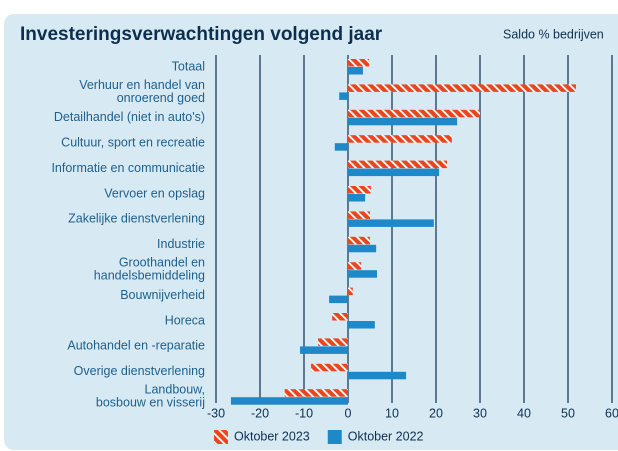 This screenshot has height=451, width=618. What do you see at coordinates (136, 219) in the screenshot?
I see `y-tick-label: Zakelijke dienstverlening` at bounding box center [136, 219].